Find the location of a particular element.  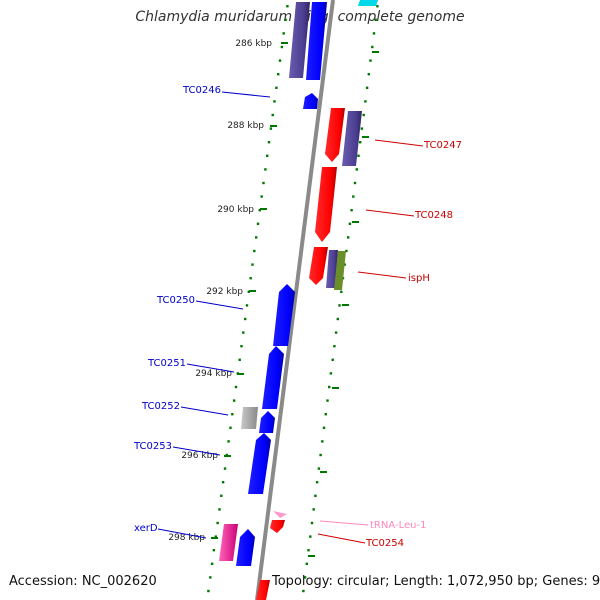

gene-bottom-red is located at coordinates (263, 590).